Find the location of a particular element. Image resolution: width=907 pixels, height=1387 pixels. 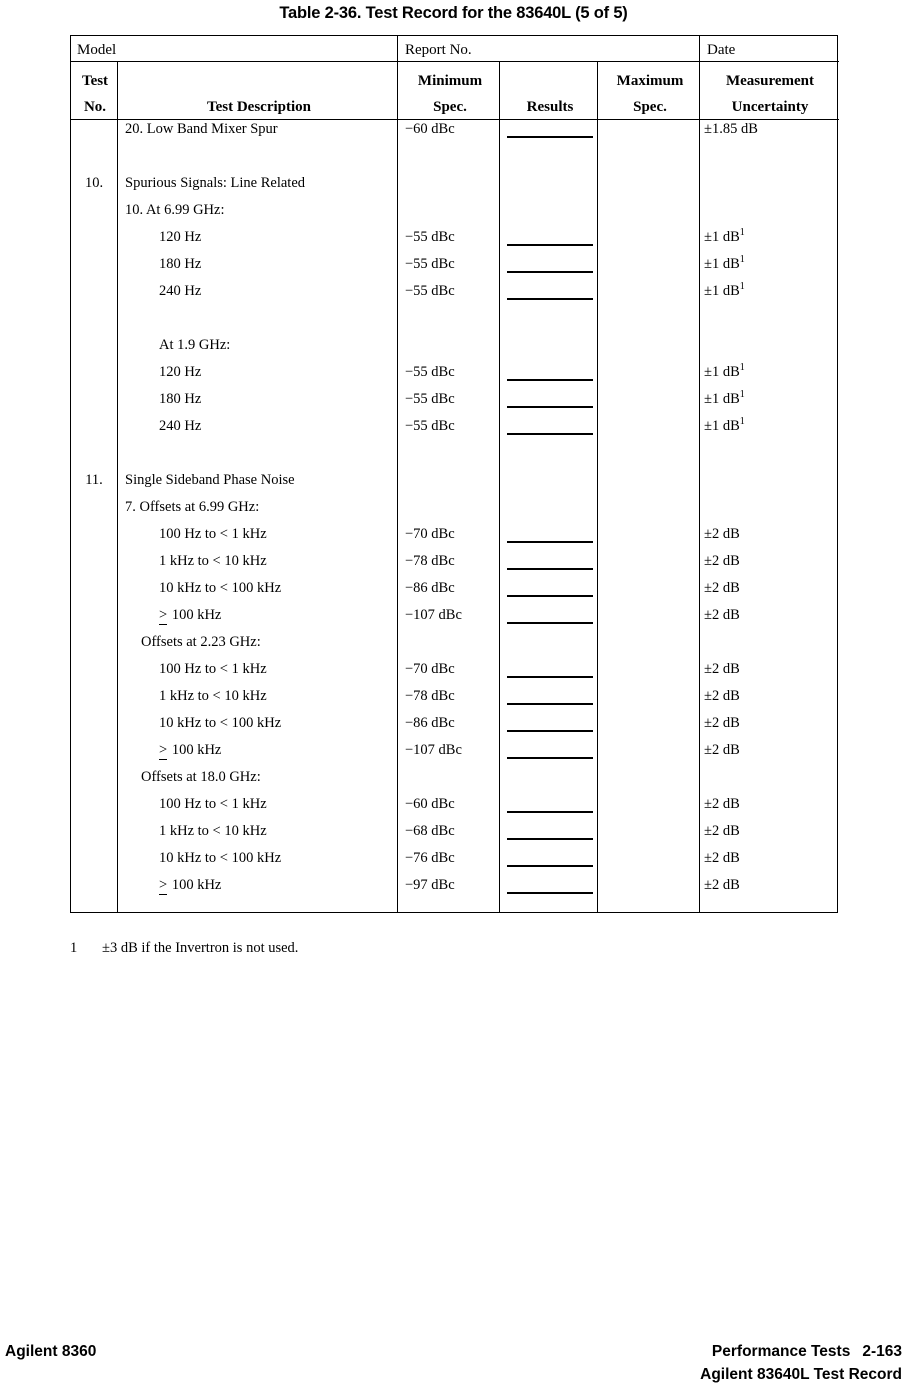

table-row: > 100 kHz −107 dBc ±2 dB is located at coordinates (455, 618).